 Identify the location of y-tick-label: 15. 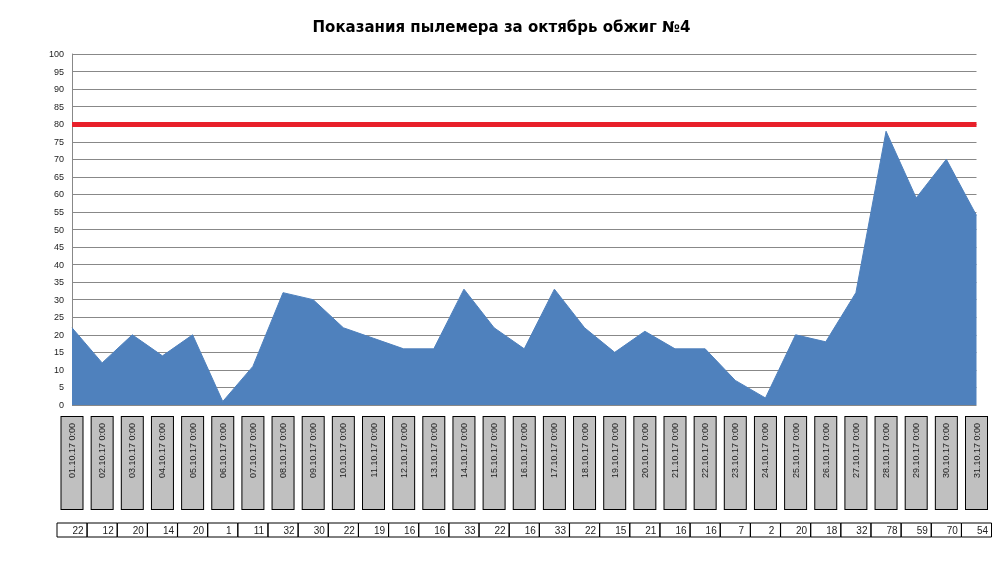
(58, 352).